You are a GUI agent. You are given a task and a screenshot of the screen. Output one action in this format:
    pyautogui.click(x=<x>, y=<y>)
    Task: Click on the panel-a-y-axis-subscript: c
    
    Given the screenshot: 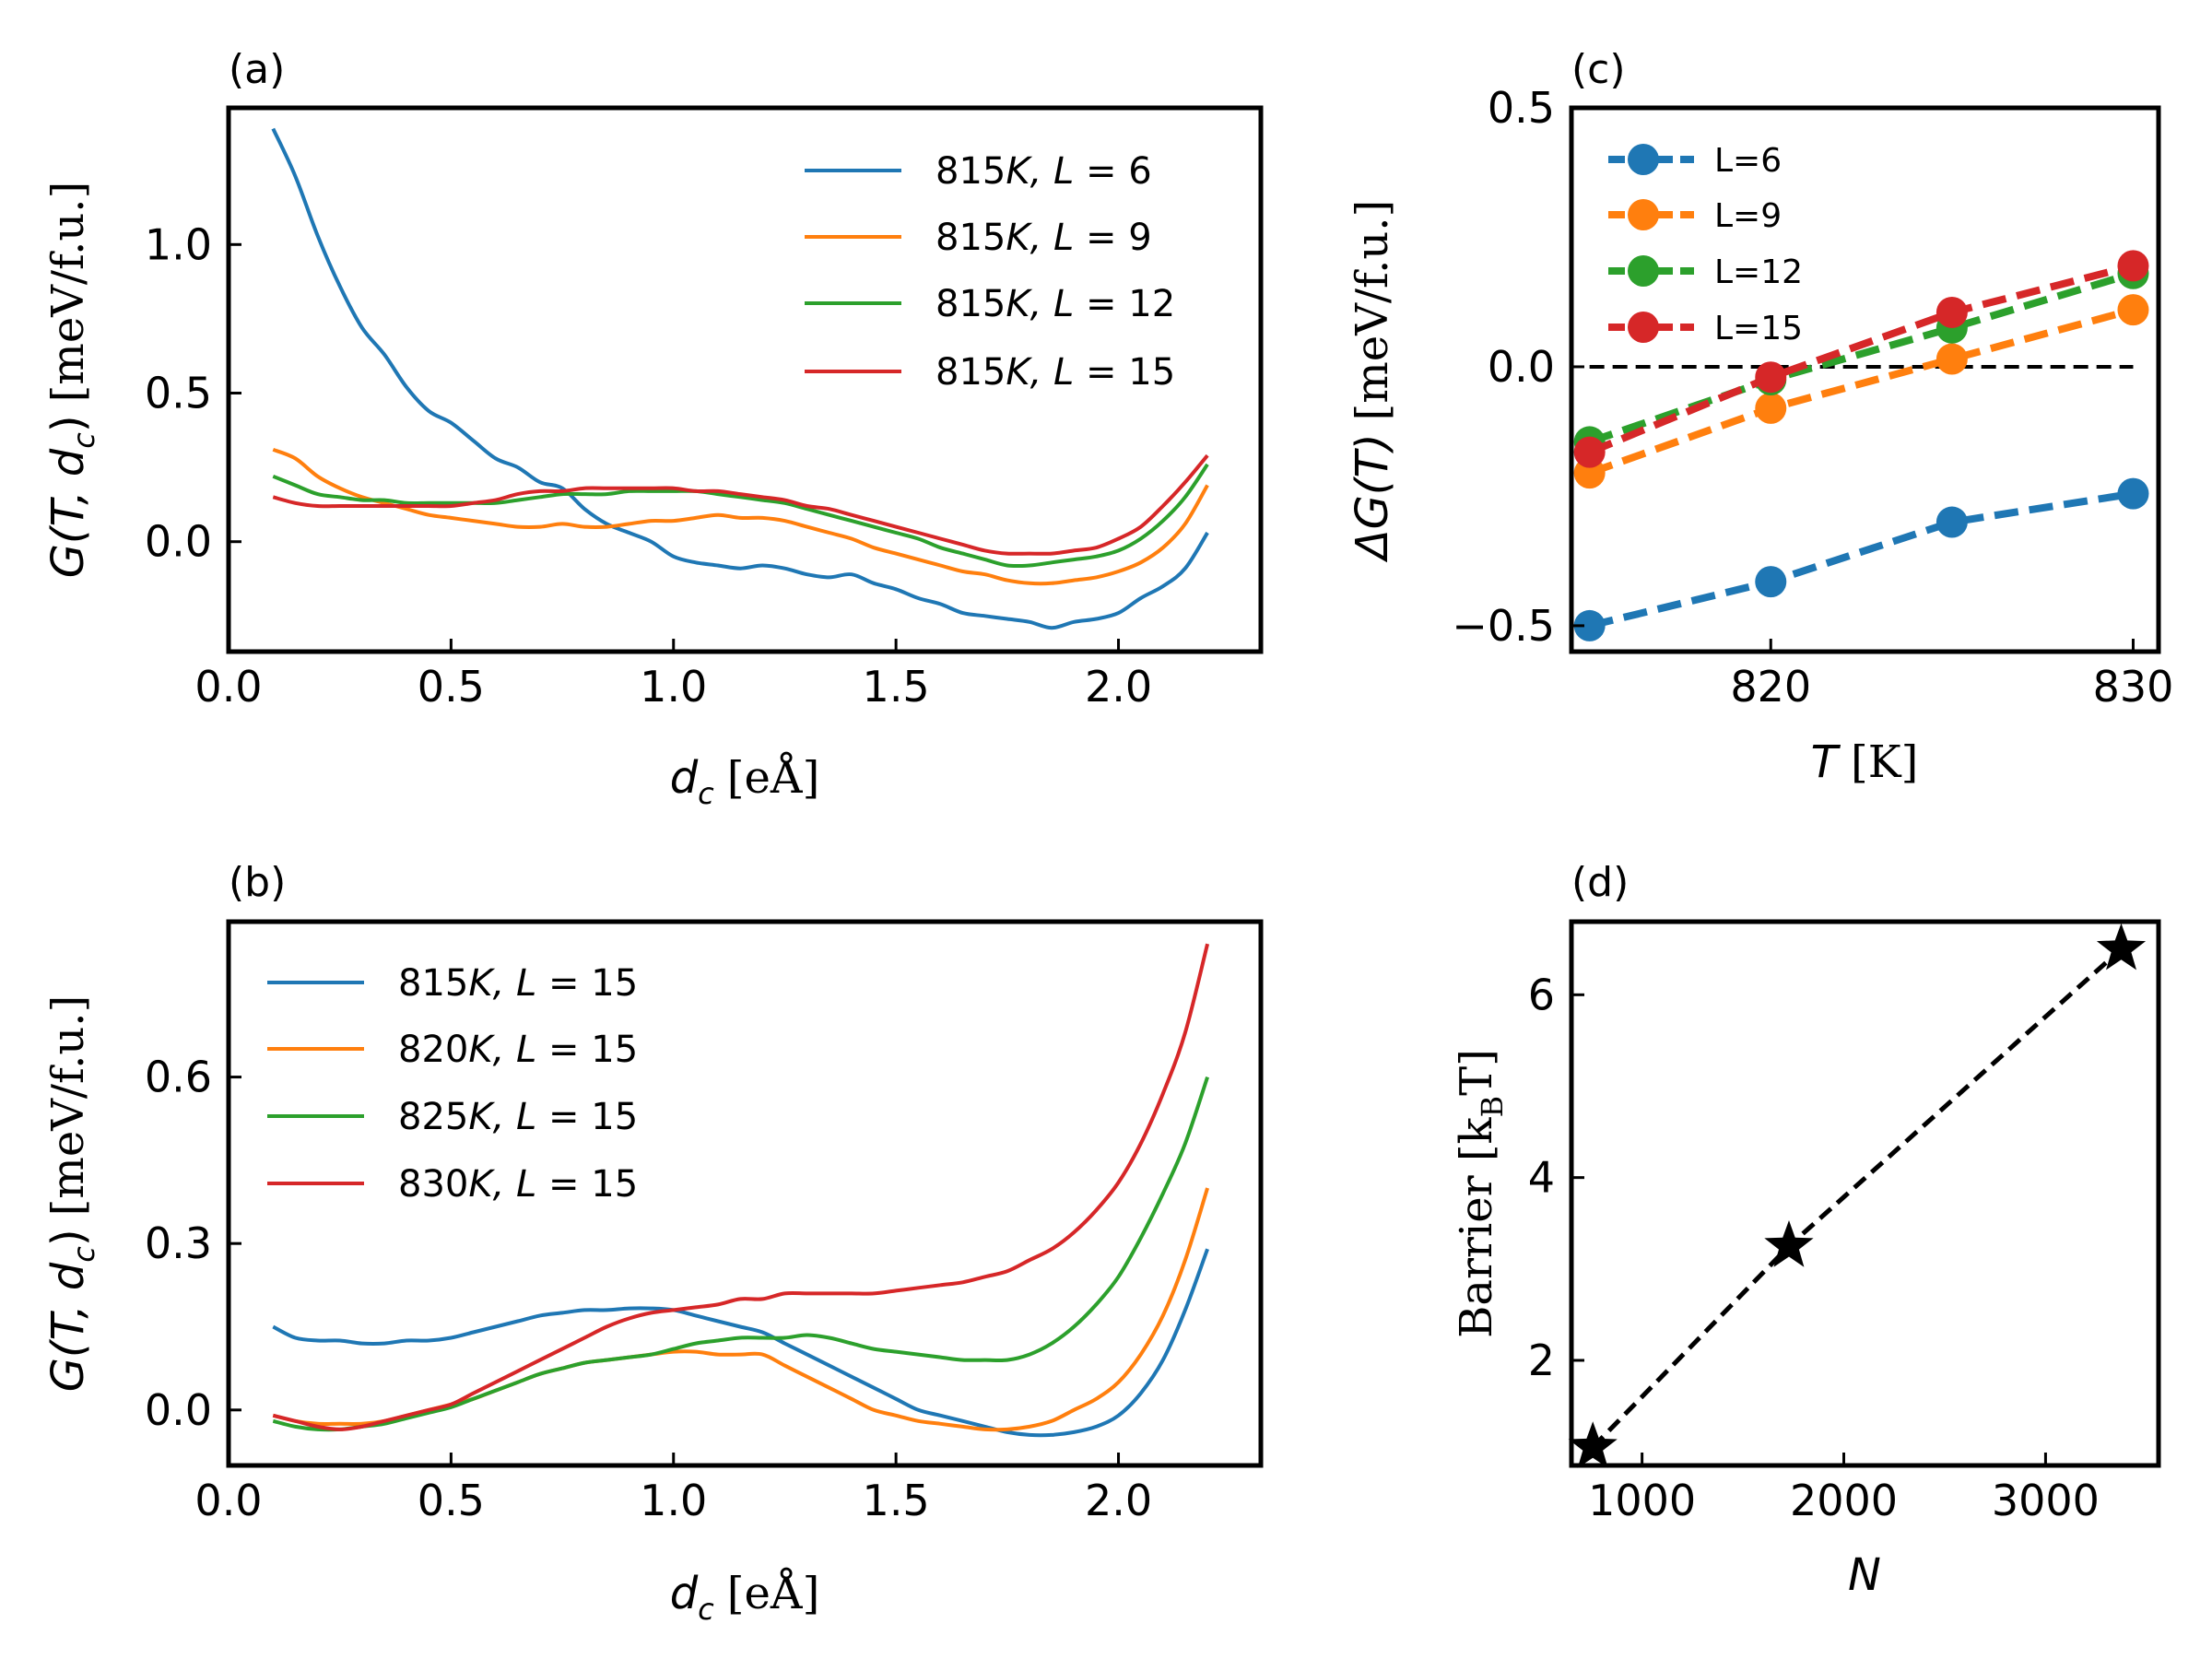 What is the action you would take?
    pyautogui.click(x=83, y=440)
    